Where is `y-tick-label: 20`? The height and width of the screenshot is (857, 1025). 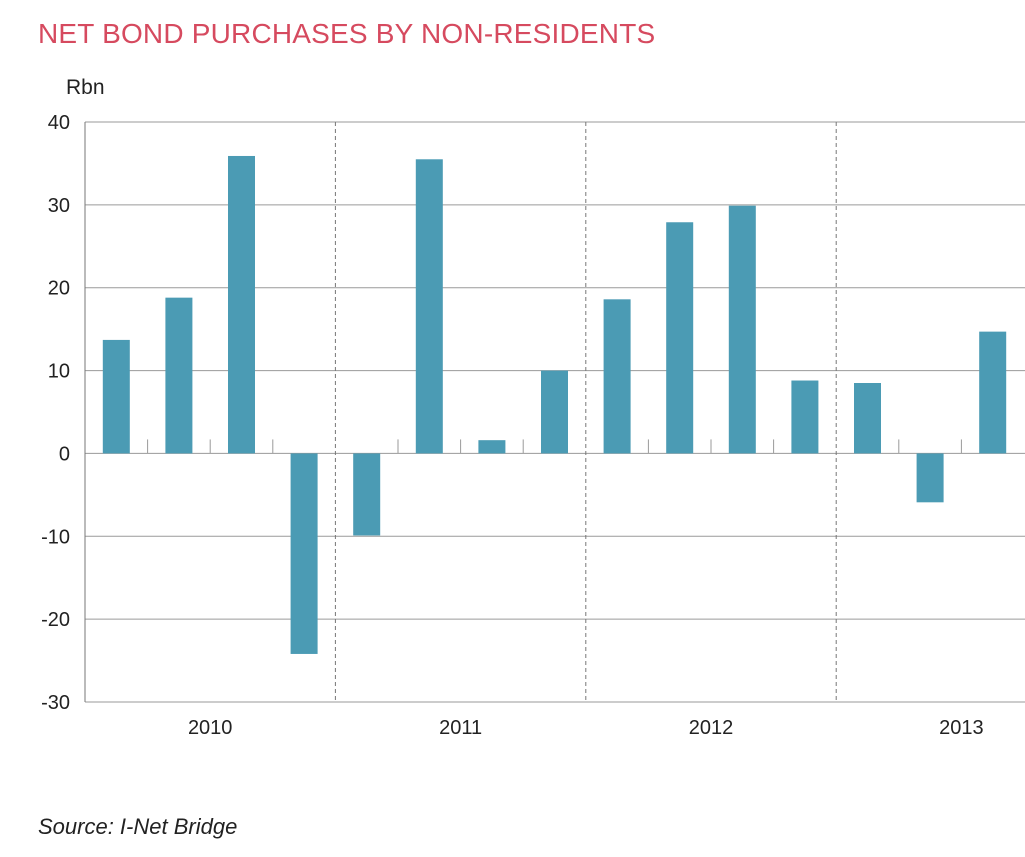
y-tick-label: 20 is located at coordinates (59, 289).